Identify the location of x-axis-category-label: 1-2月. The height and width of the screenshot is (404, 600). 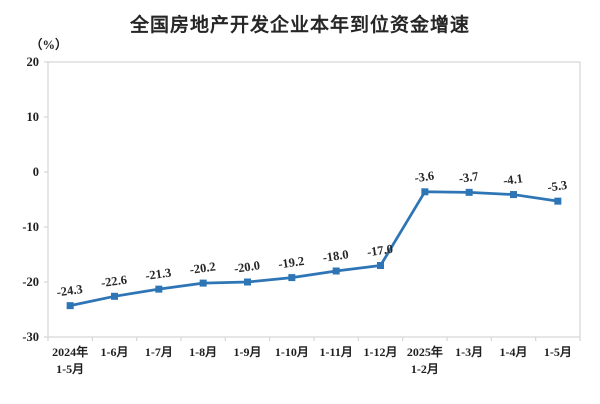
(425, 369).